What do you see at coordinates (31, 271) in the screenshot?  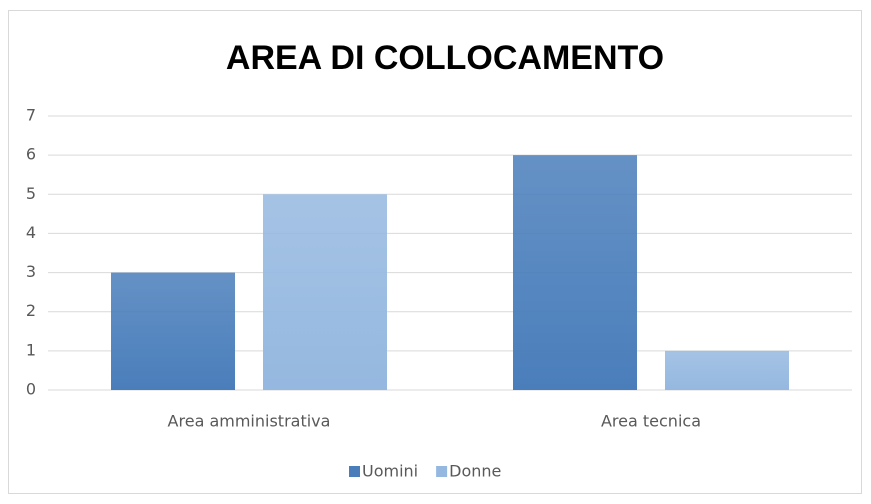 I see `y-tick-label: 3` at bounding box center [31, 271].